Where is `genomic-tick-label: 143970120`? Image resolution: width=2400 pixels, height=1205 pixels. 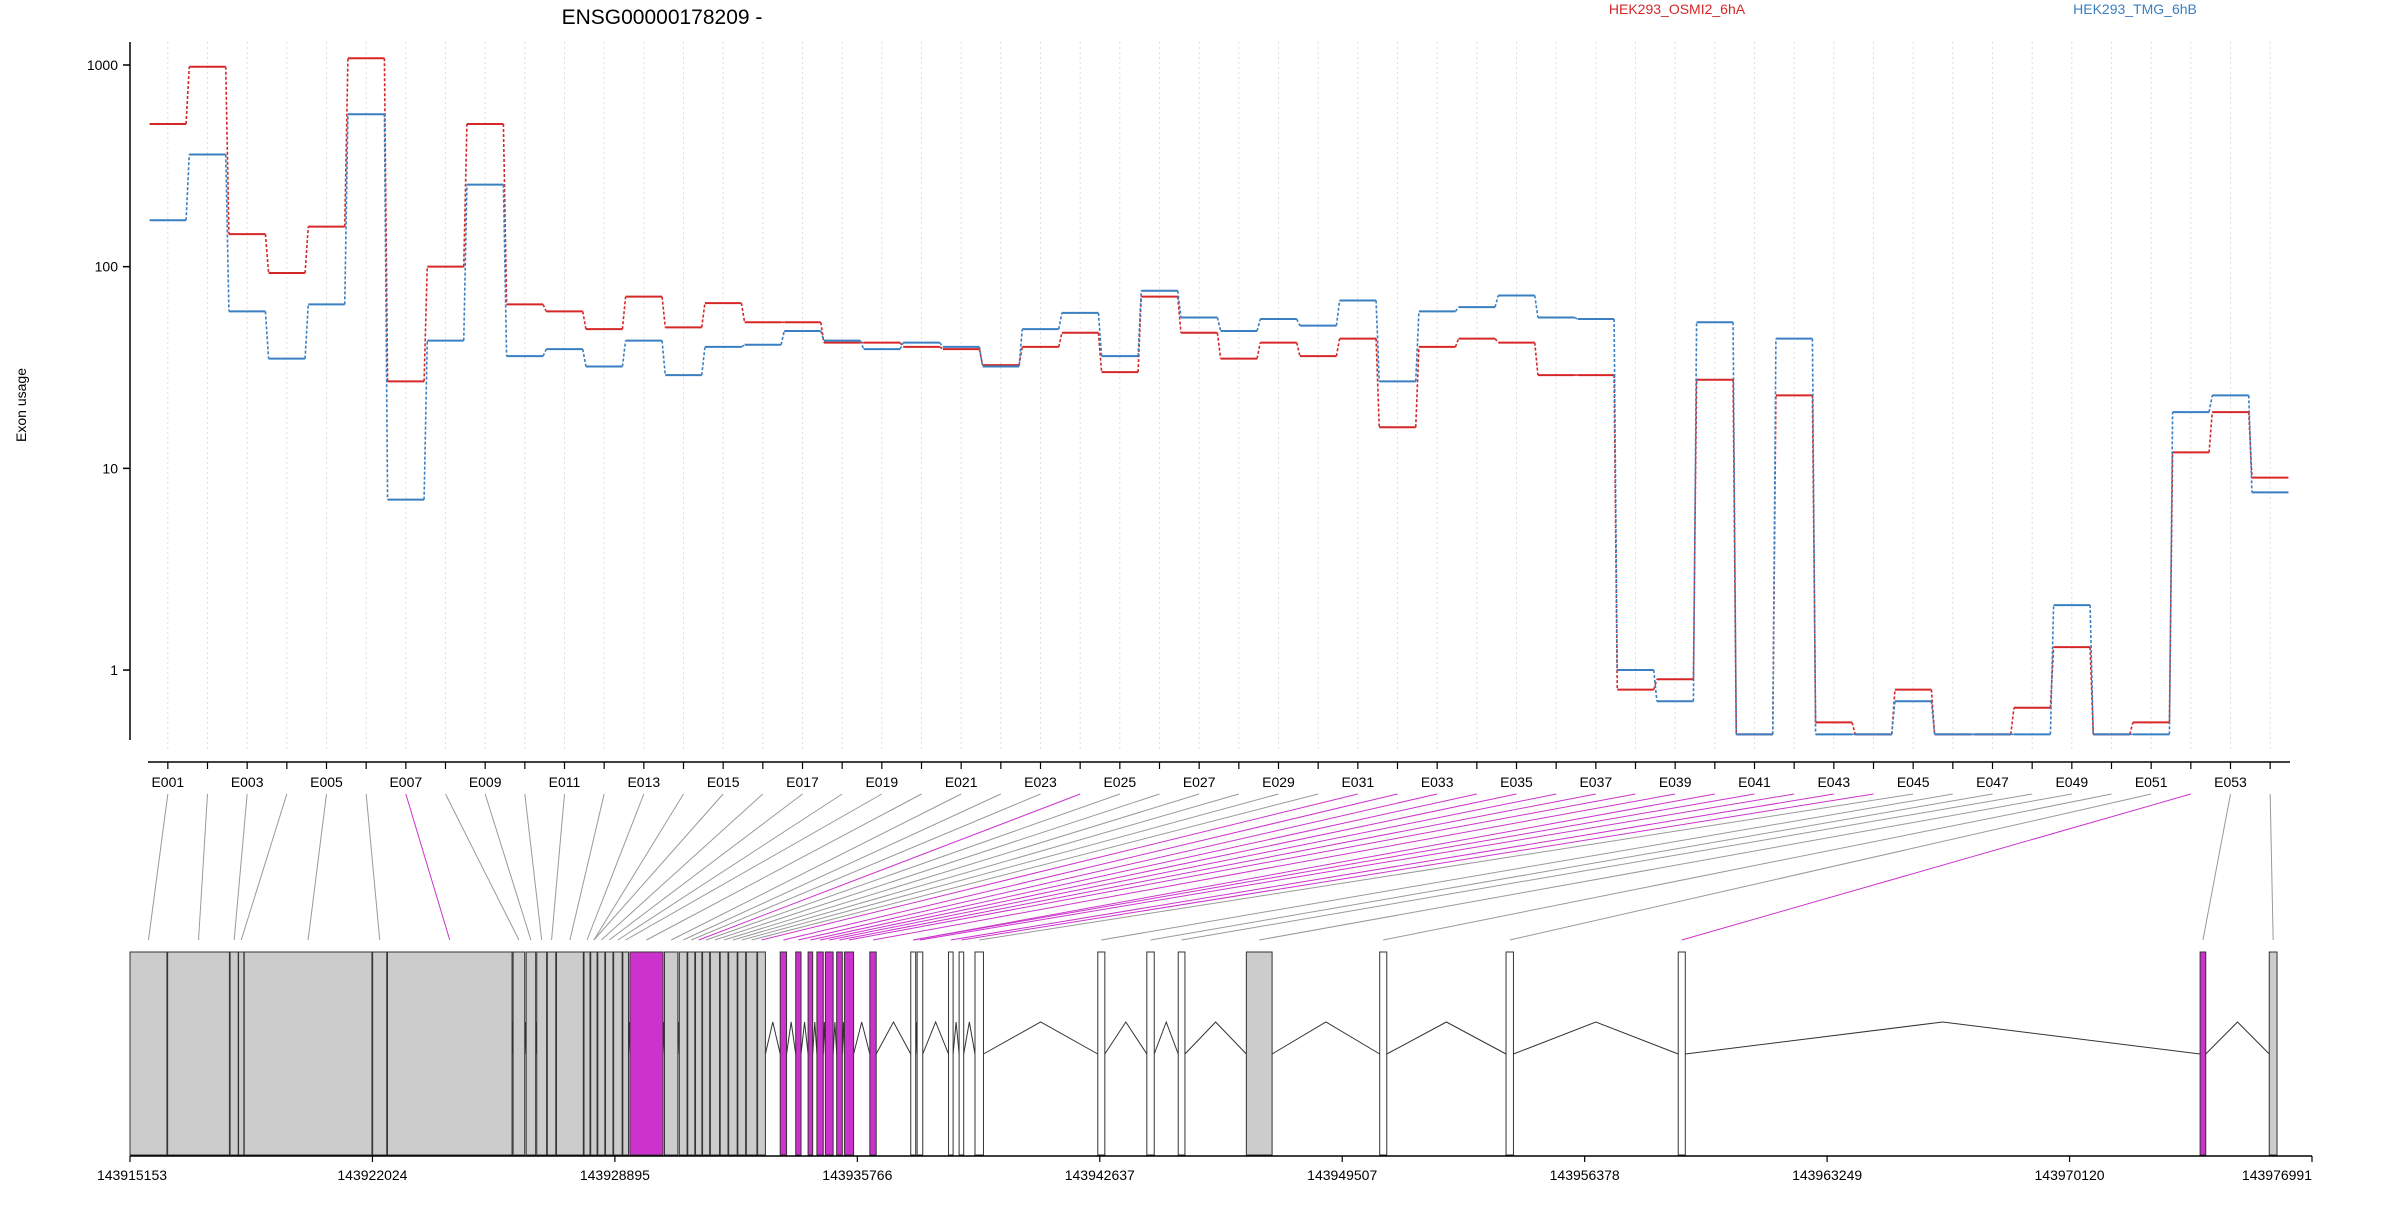
genomic-tick-label: 143970120 is located at coordinates (2070, 1175).